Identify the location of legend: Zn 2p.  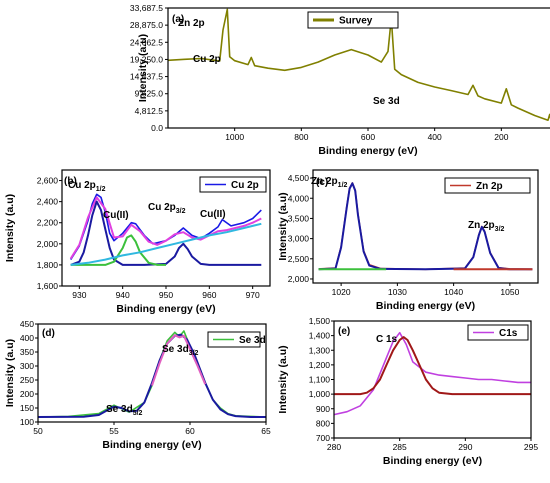
(487, 185).